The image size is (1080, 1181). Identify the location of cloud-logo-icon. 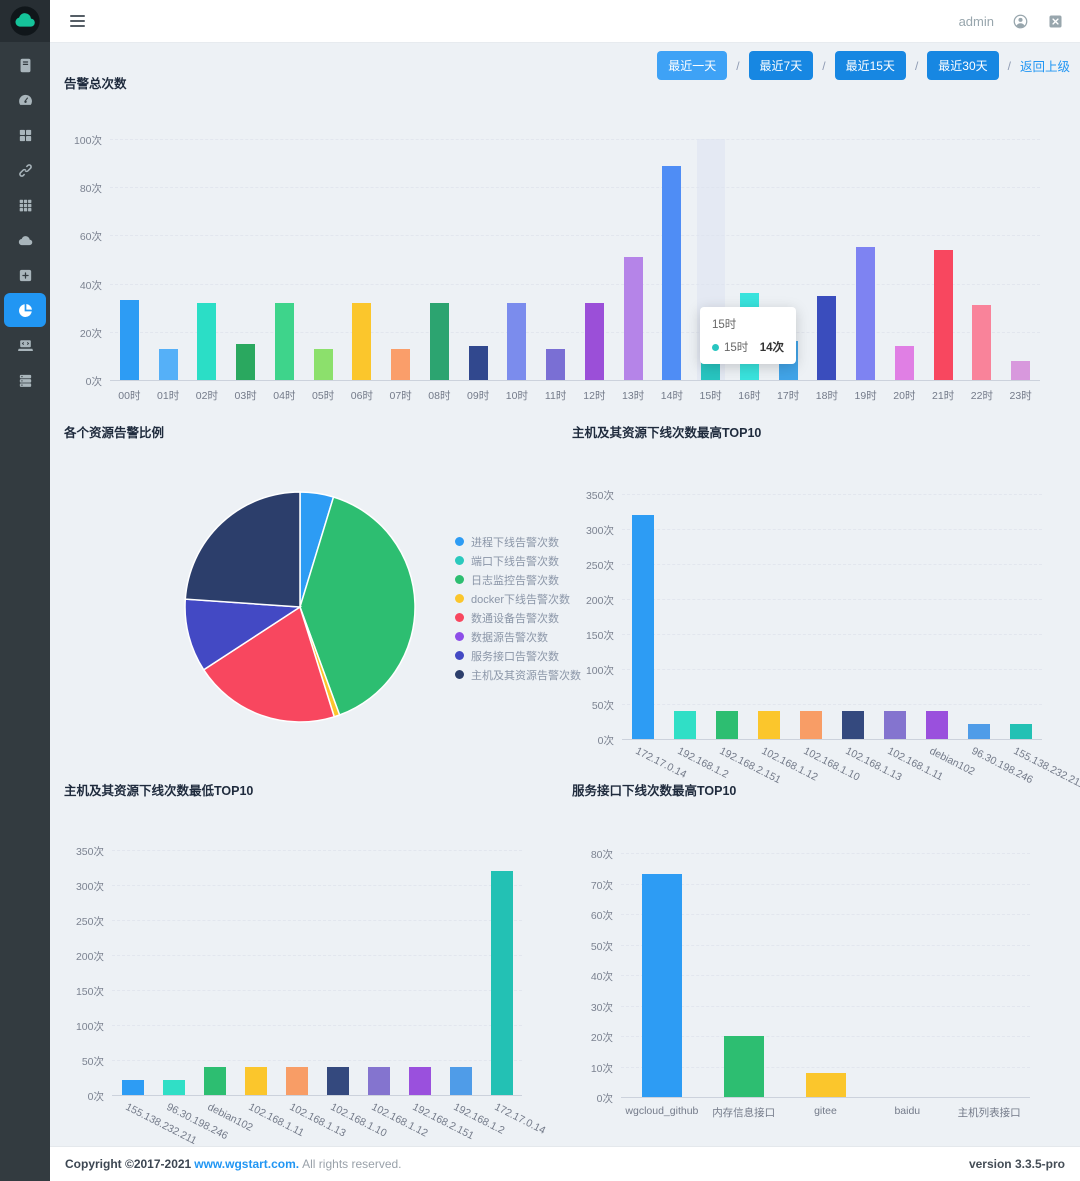
(25, 21).